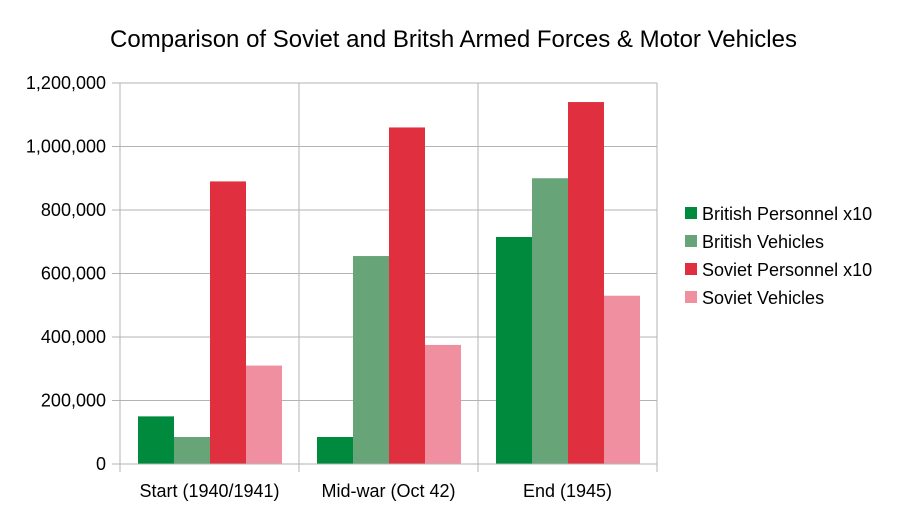  I want to click on y-tick-label: 0, so click(101, 464).